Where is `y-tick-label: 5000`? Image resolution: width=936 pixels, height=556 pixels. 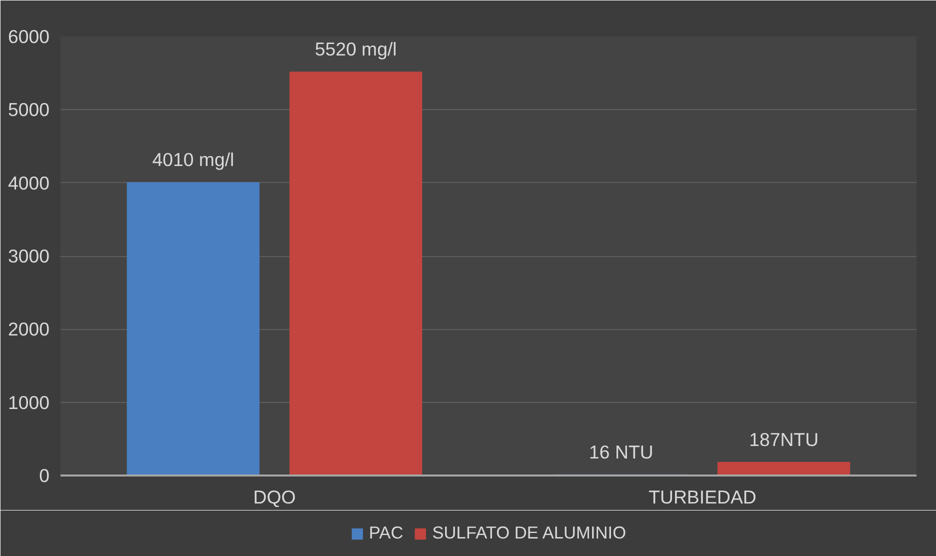
y-tick-label: 5000 is located at coordinates (29, 109).